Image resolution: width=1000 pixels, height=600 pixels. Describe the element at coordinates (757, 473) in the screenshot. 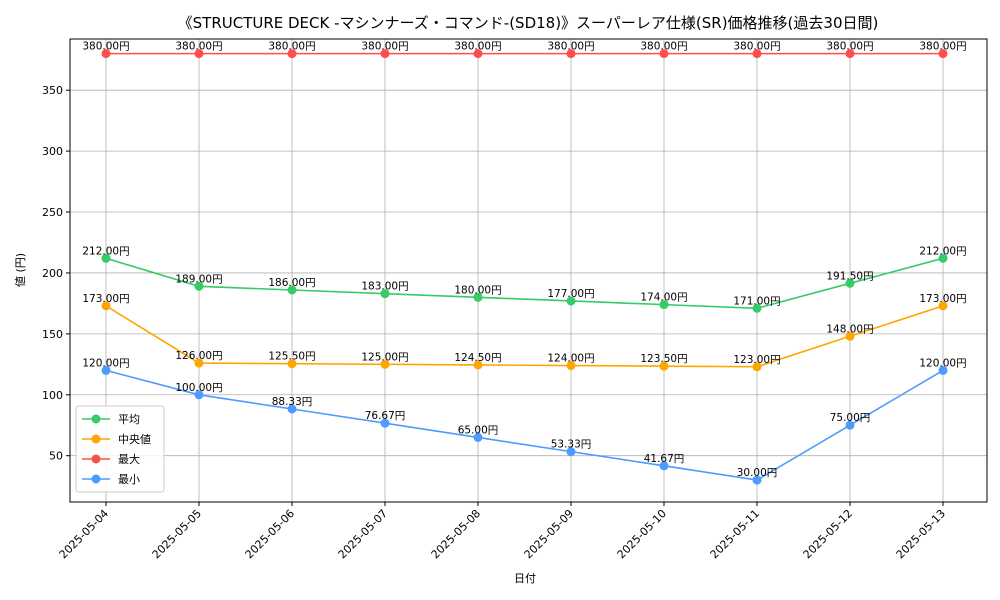

I see `data-label: 30.00円` at that location.